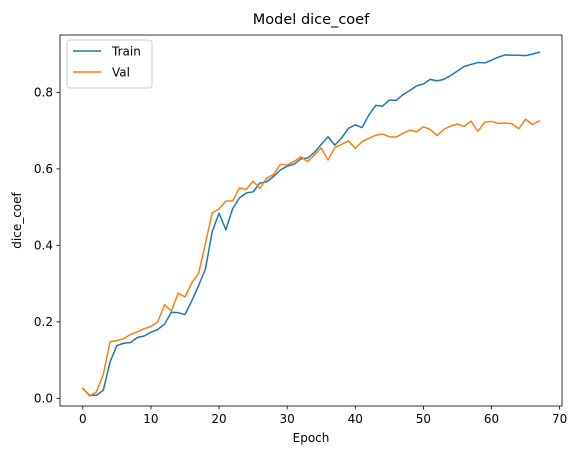 The height and width of the screenshot is (455, 573). Describe the element at coordinates (311, 438) in the screenshot. I see `x-axis-label: Epoch` at that location.